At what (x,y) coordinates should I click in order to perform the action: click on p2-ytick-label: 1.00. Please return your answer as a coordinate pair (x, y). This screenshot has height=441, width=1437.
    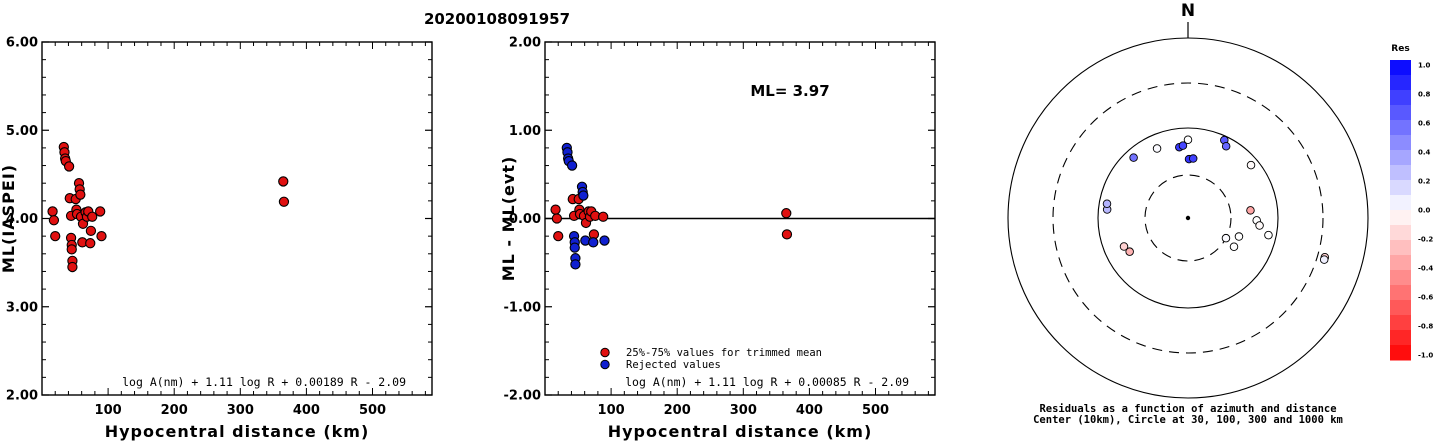
    Looking at the image, I should click on (525, 131).